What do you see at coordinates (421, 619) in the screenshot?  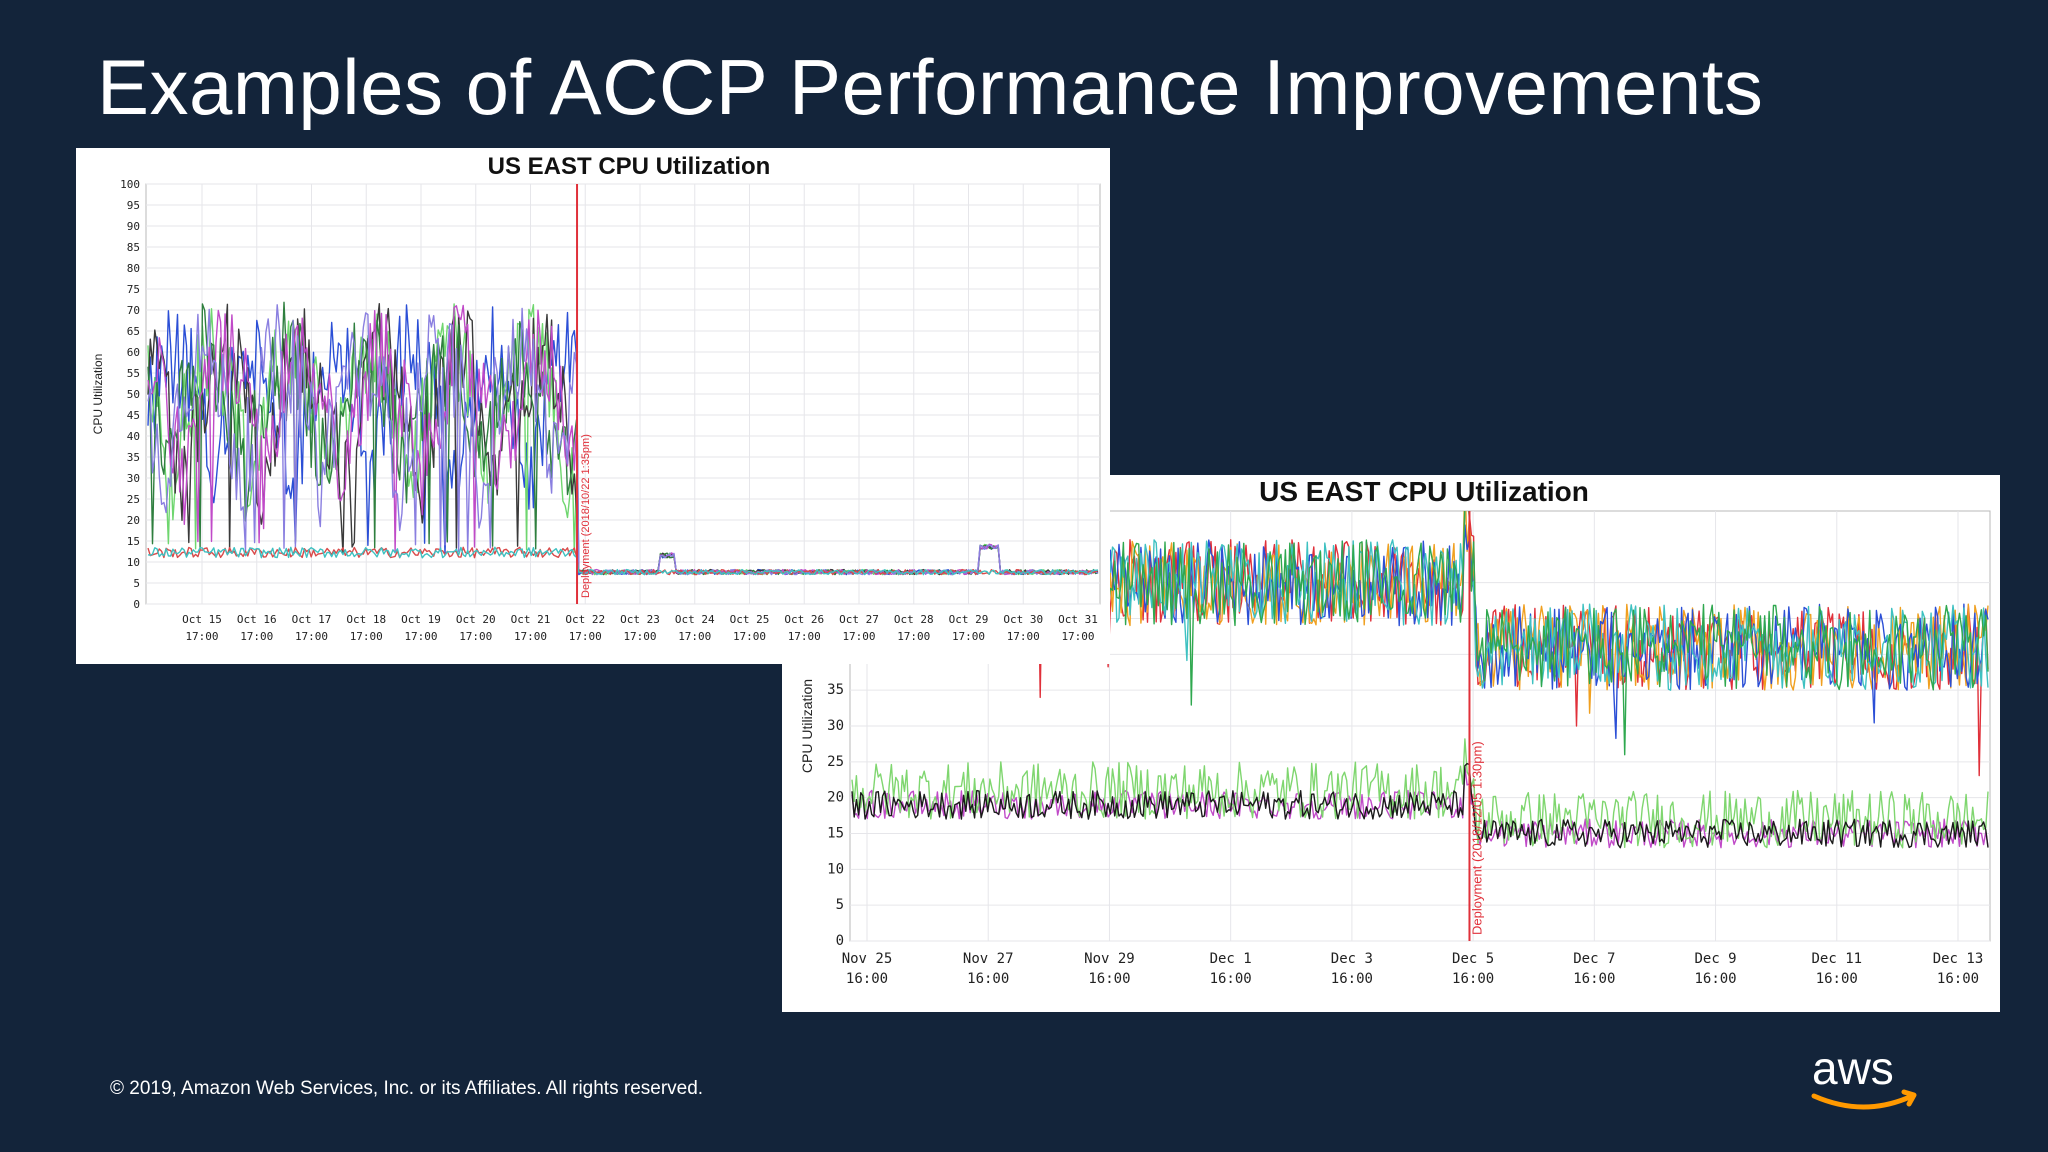 I see `x-tick-label: Oct 19` at bounding box center [421, 619].